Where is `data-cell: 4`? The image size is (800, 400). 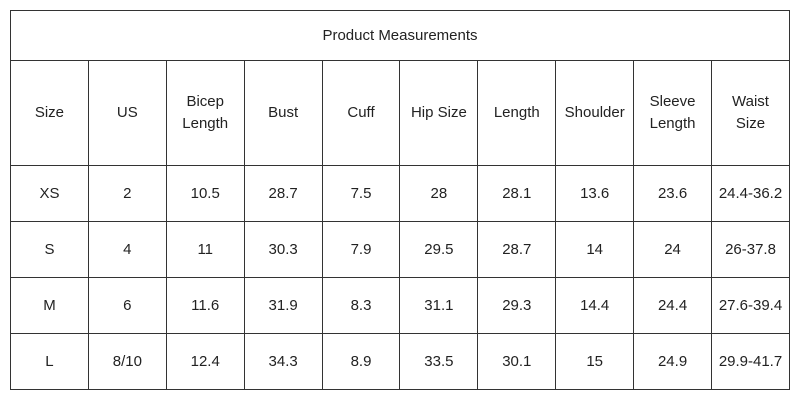
data-cell: 4 is located at coordinates (127, 249).